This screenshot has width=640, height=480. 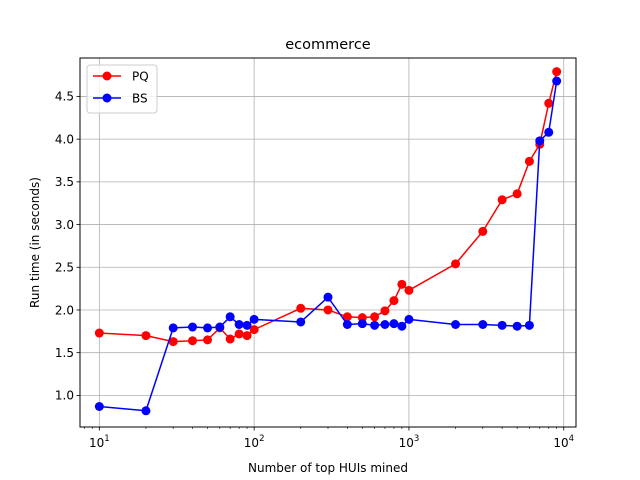 I want to click on legend-bs-marker, so click(x=107, y=98).